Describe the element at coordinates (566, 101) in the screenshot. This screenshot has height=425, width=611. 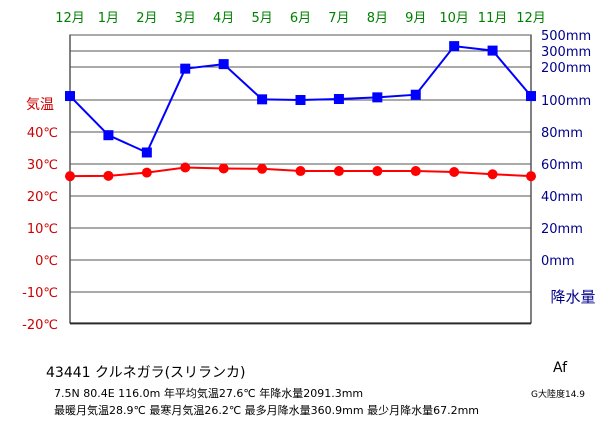
I see `right-tick-3: 100mm` at that location.